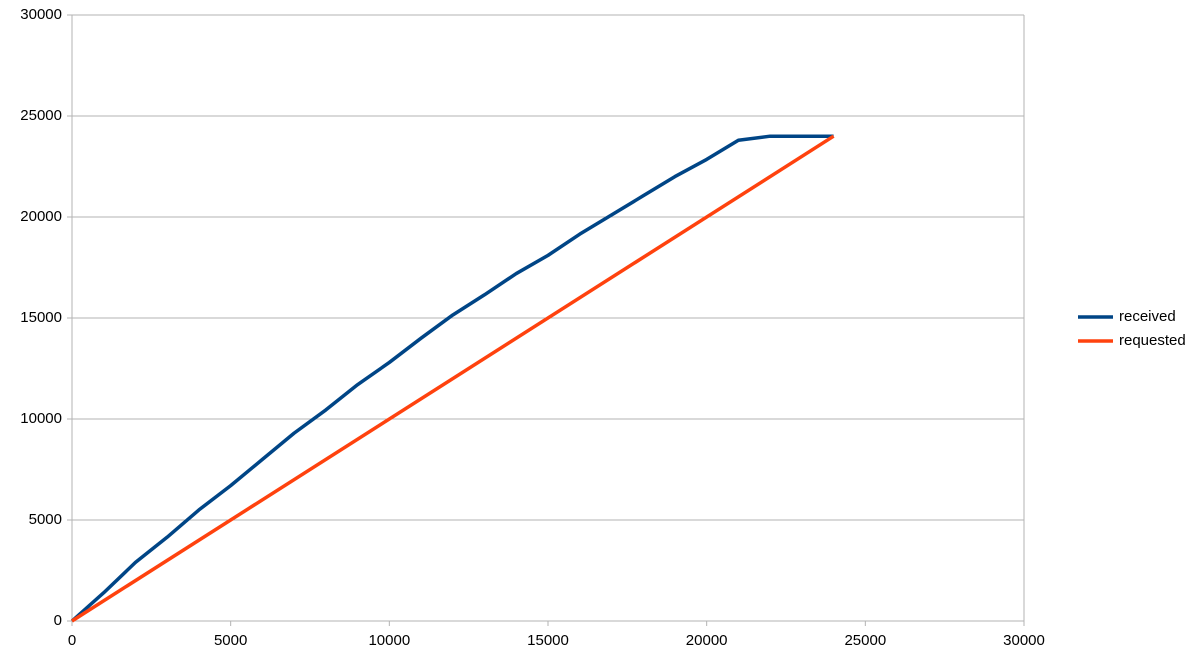 The width and height of the screenshot is (1198, 661). Describe the element at coordinates (41, 115) in the screenshot. I see `y-tick-label: 25000` at that location.